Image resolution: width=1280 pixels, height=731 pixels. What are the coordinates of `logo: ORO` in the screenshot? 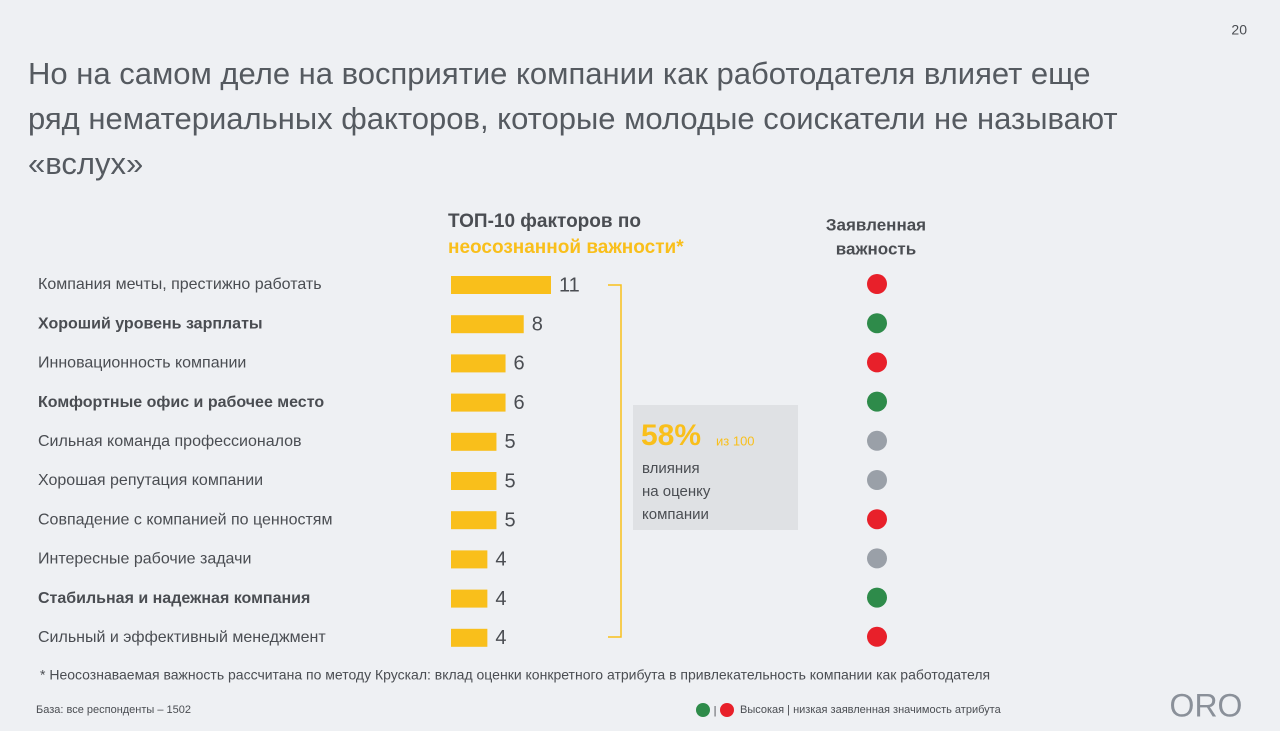 It's located at (1206, 705).